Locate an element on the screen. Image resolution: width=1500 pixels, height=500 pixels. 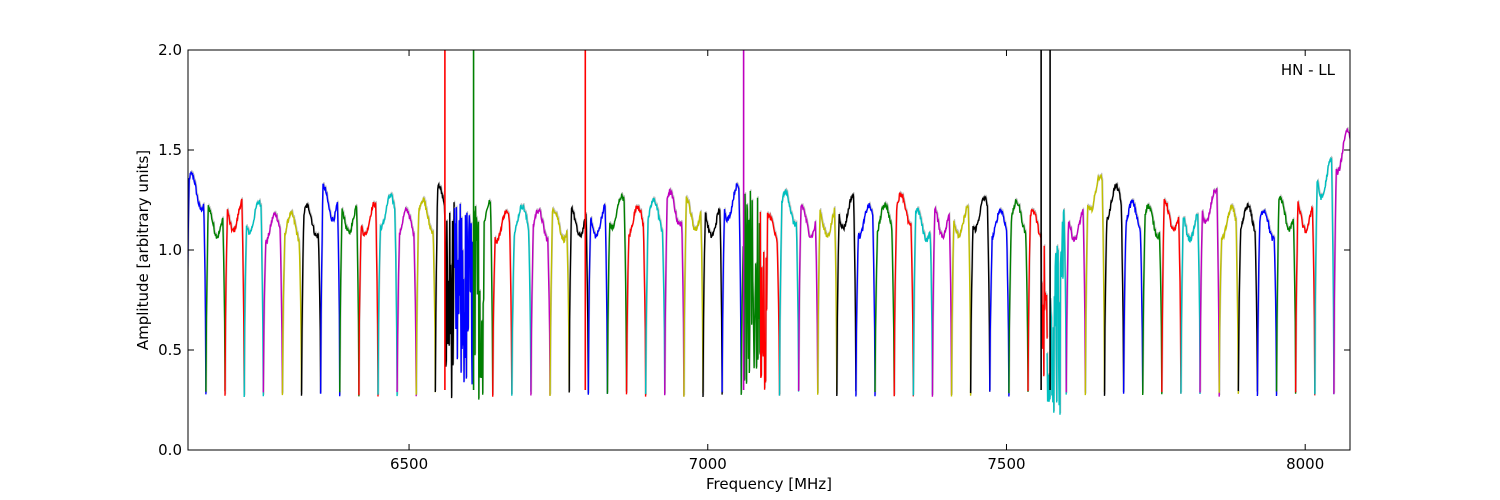
channel-36-line is located at coordinates (865, 300).